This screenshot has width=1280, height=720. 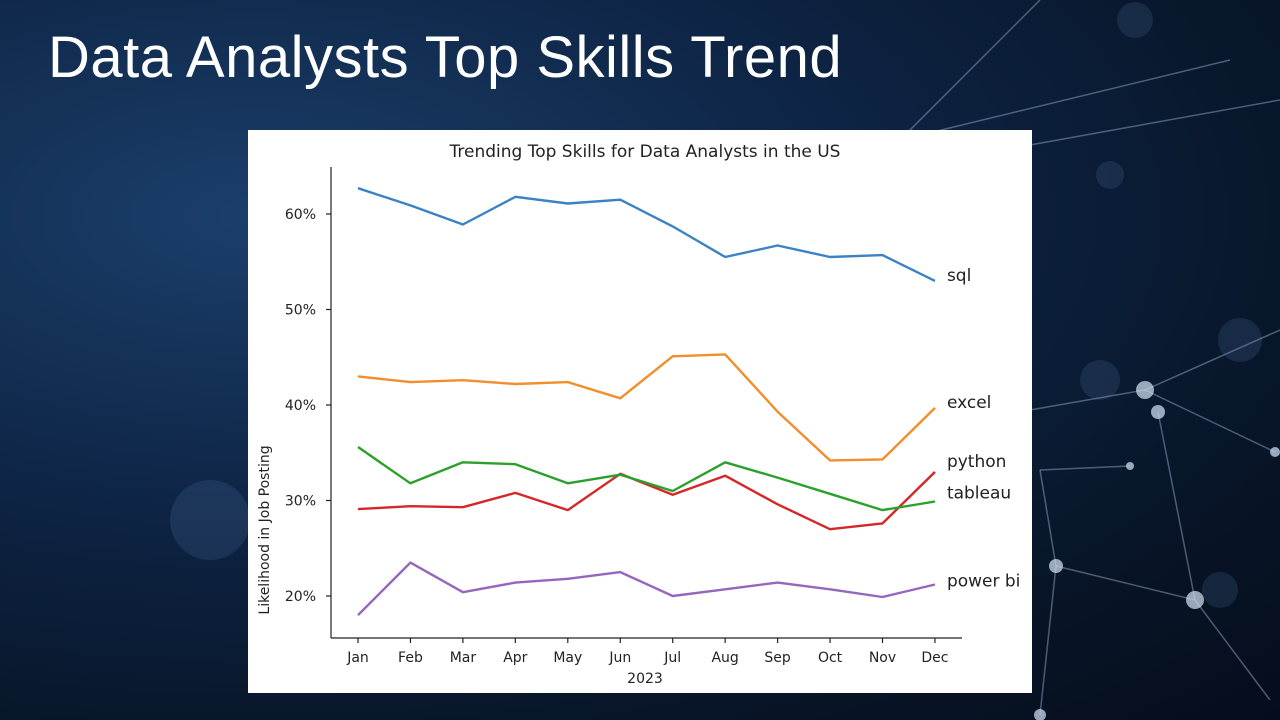 I want to click on y-tick-label: 40%, so click(x=300, y=406).